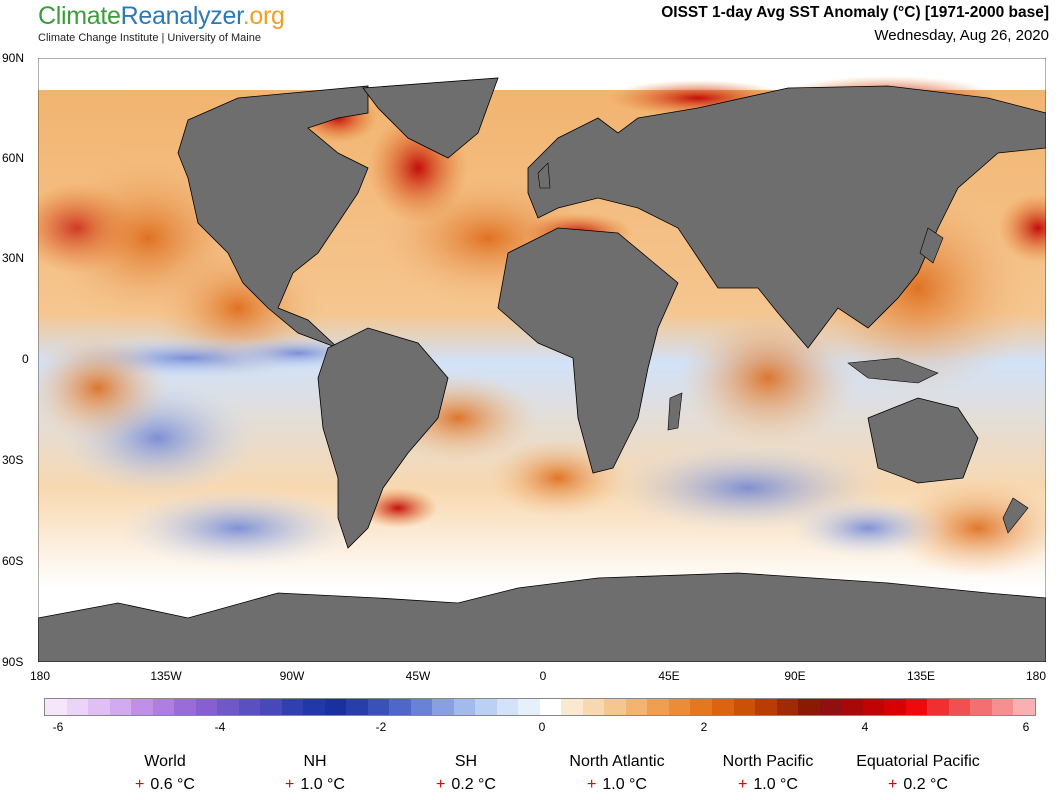 This screenshot has height=800, width=1063. What do you see at coordinates (542, 727) in the screenshot?
I see `colorbar-label-0: 0` at bounding box center [542, 727].